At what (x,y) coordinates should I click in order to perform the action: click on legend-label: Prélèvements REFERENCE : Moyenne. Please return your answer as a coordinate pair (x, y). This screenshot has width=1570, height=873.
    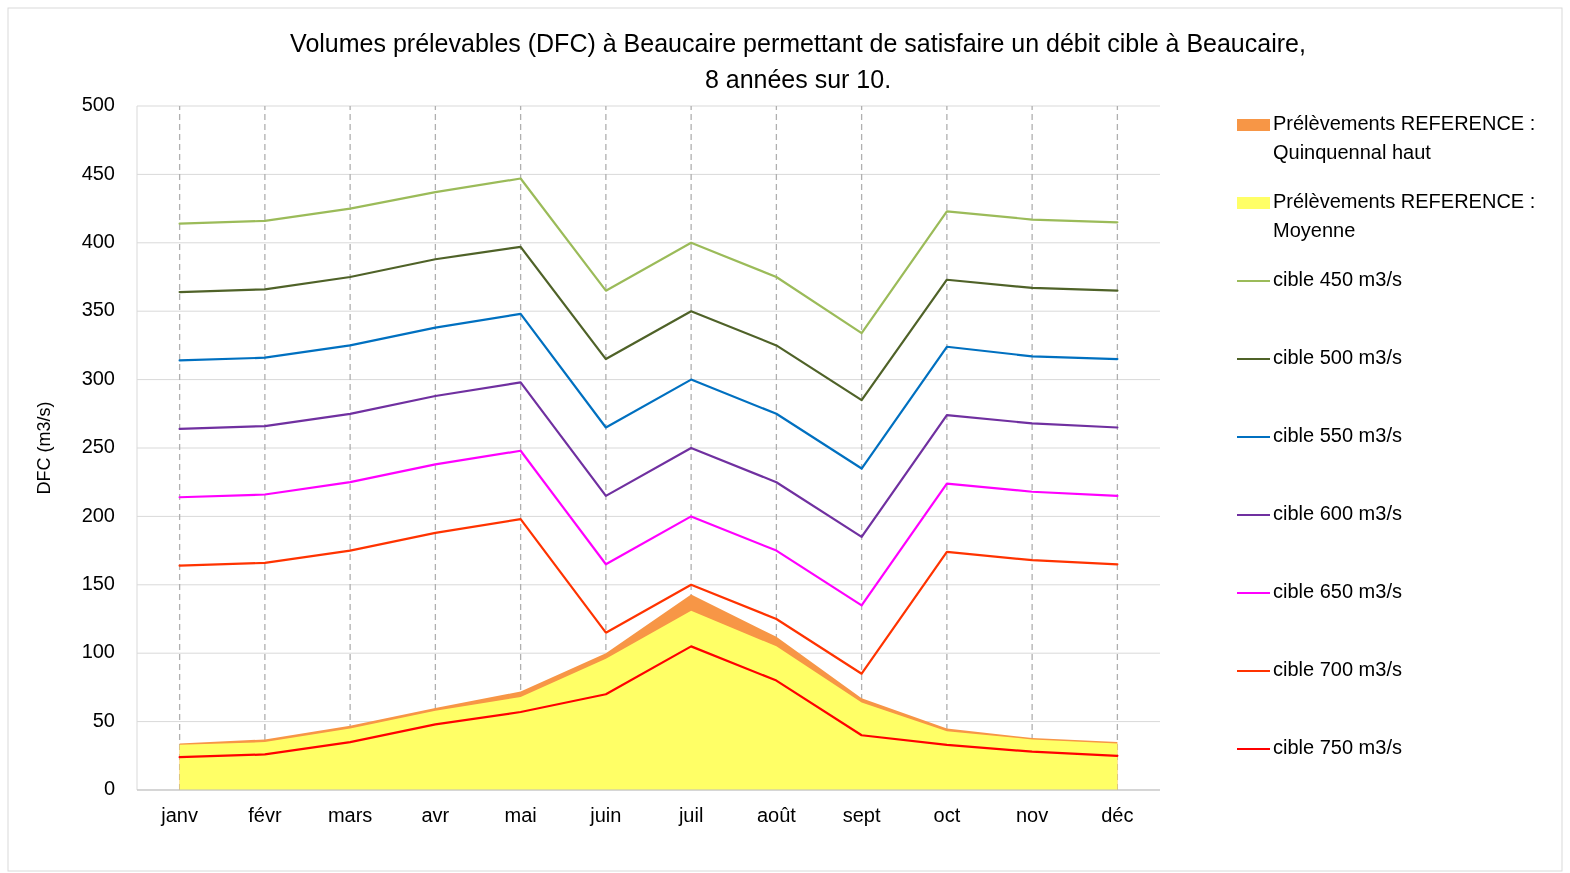
    Looking at the image, I should click on (1404, 216).